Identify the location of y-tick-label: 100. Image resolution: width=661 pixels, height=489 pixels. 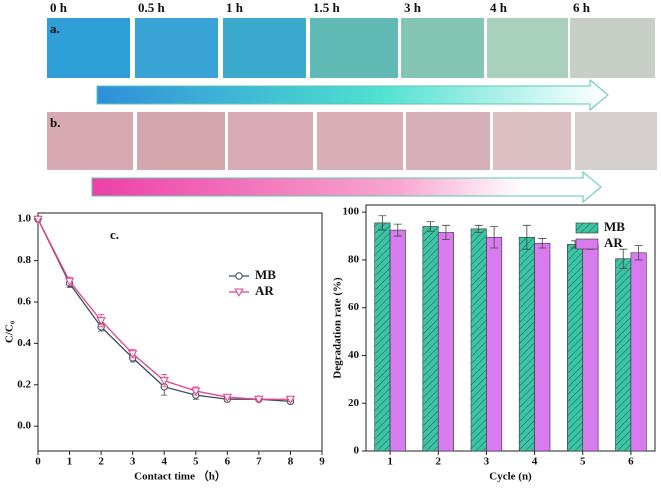
(351, 212).